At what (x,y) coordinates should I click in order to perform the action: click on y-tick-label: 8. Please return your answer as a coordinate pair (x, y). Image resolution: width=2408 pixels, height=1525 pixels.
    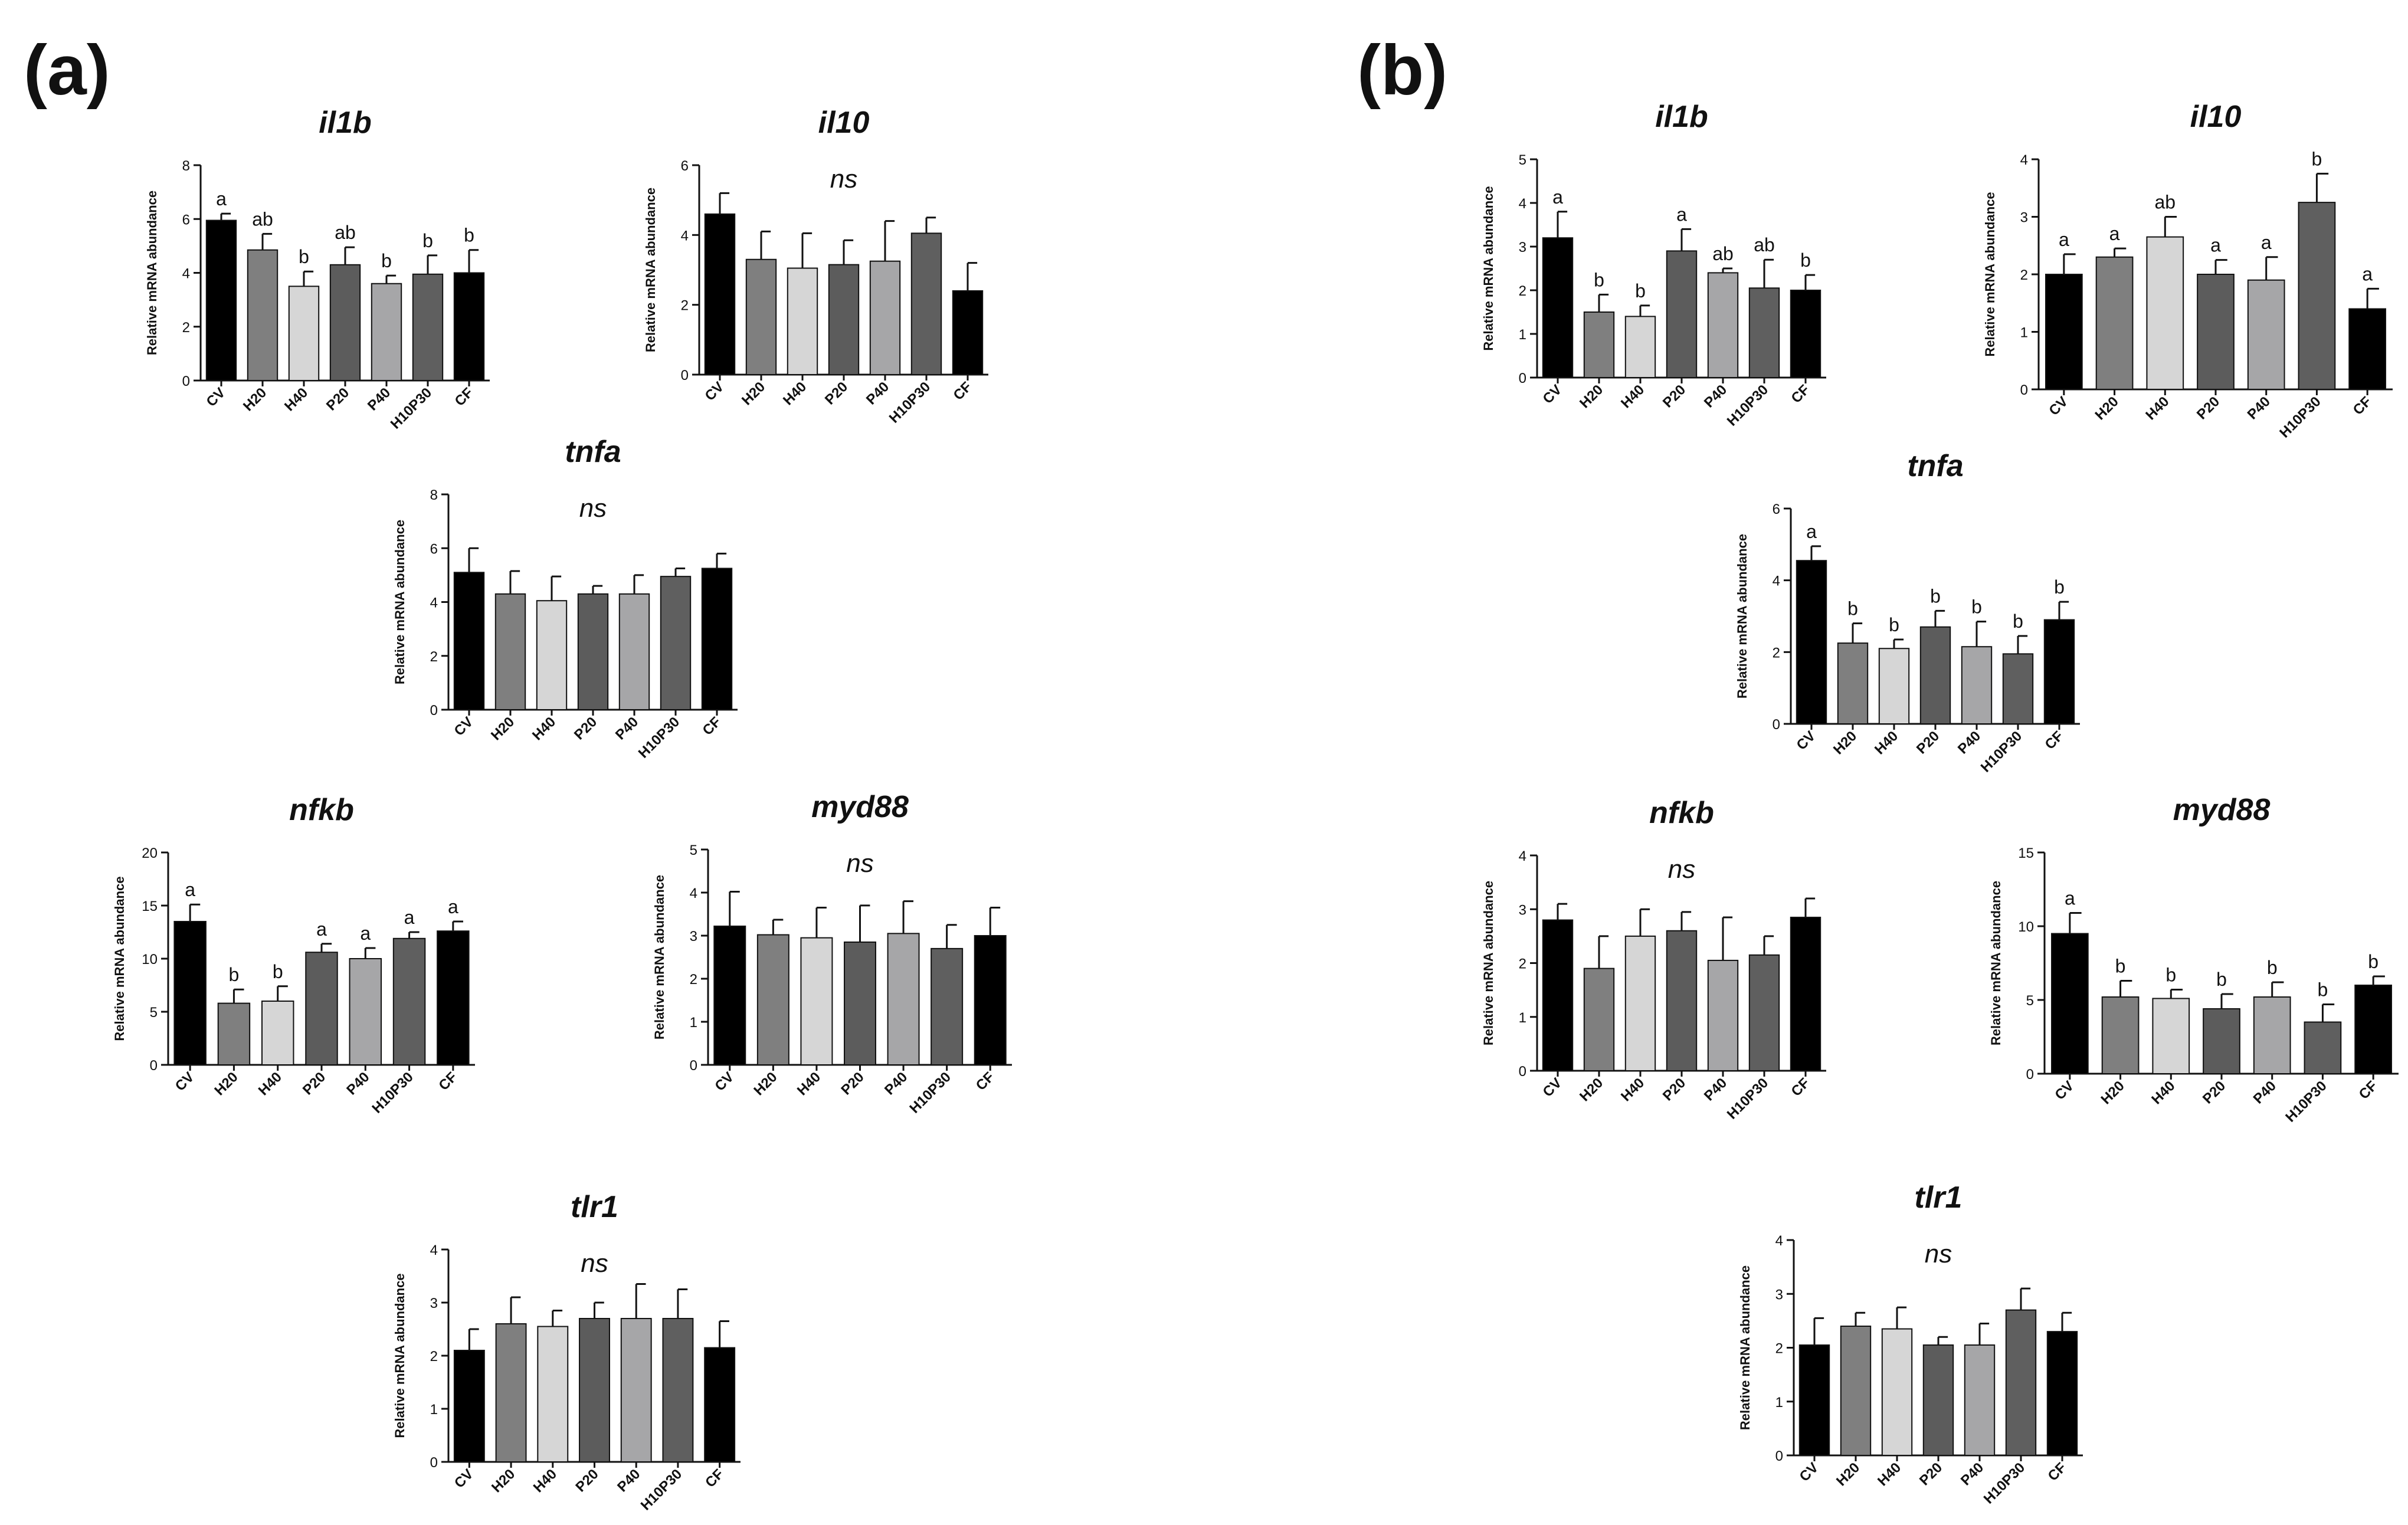
    Looking at the image, I should click on (434, 495).